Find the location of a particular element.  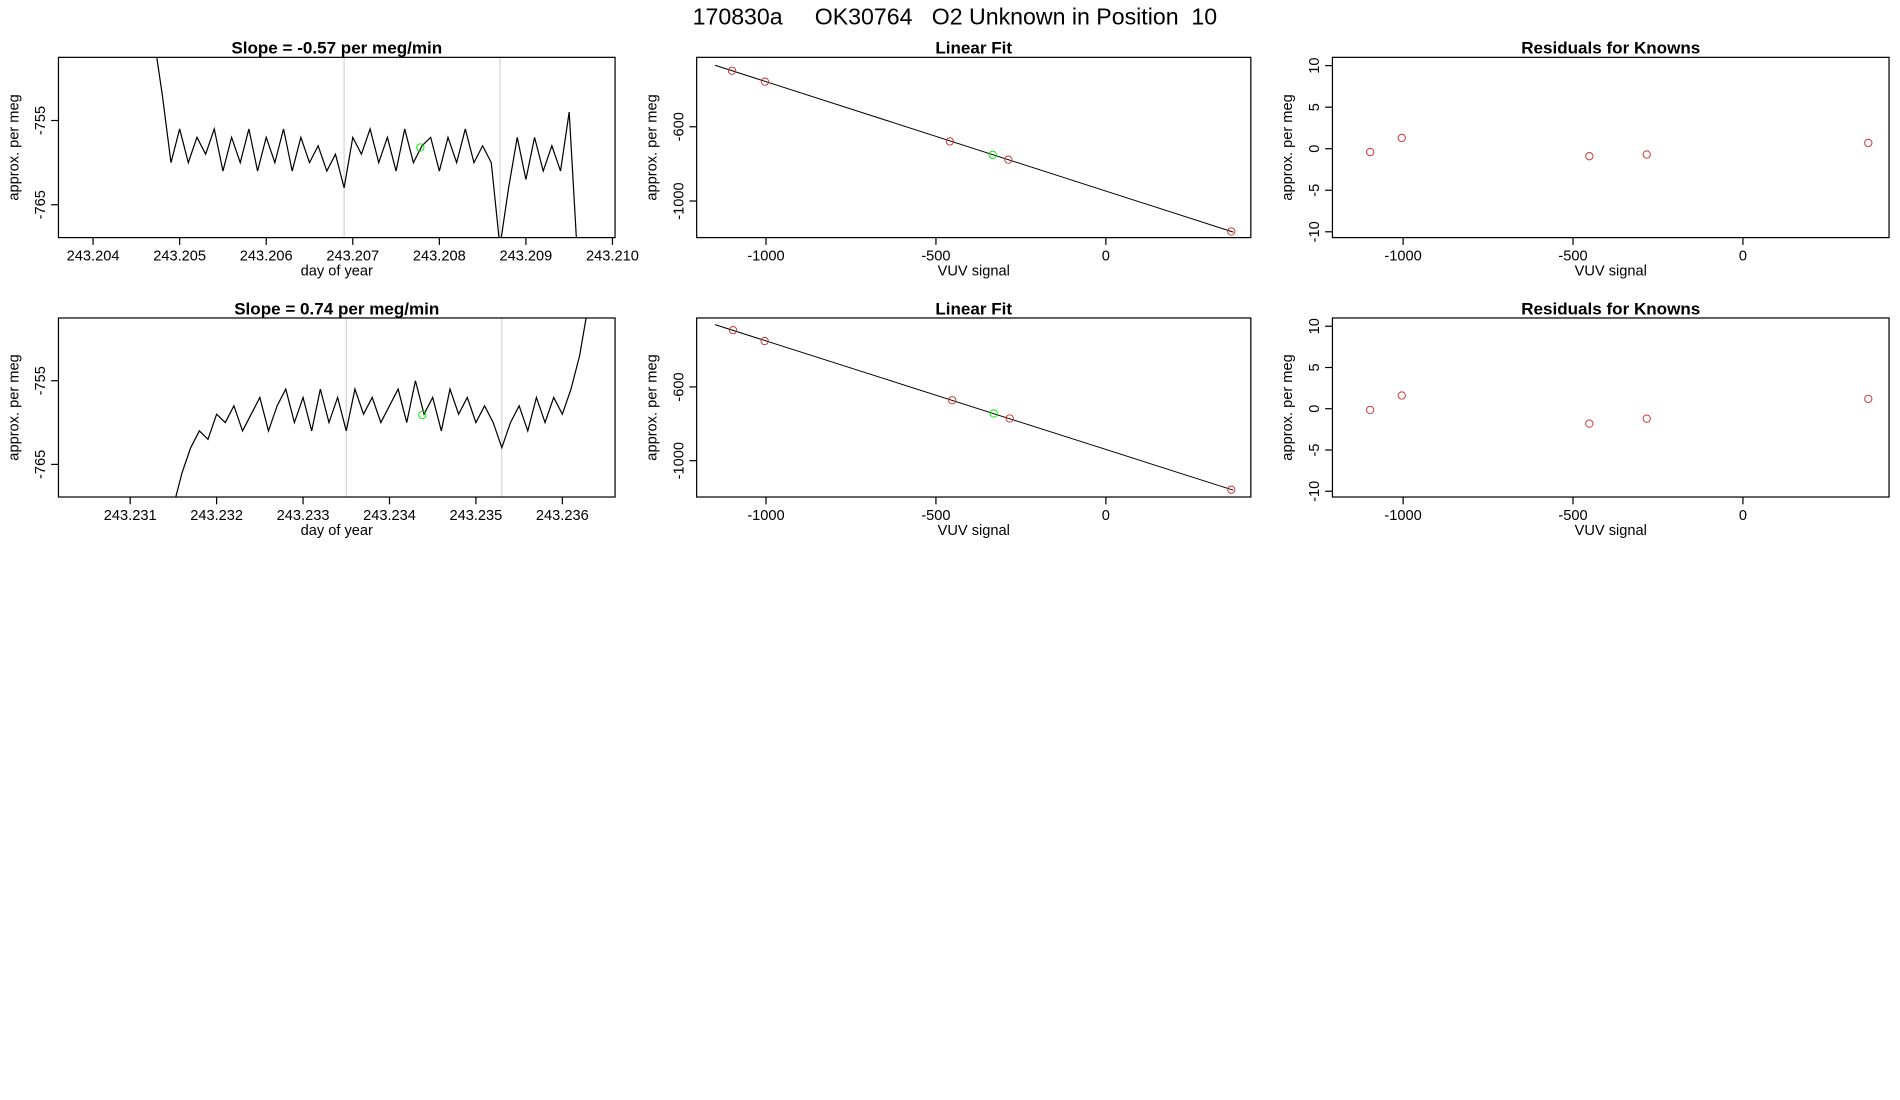

x-tick-label: 243.204 is located at coordinates (93, 257).